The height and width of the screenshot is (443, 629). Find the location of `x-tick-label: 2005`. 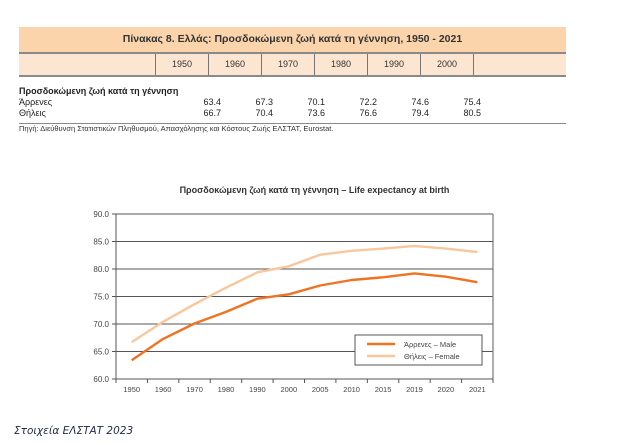

x-tick-label: 2005 is located at coordinates (320, 389).